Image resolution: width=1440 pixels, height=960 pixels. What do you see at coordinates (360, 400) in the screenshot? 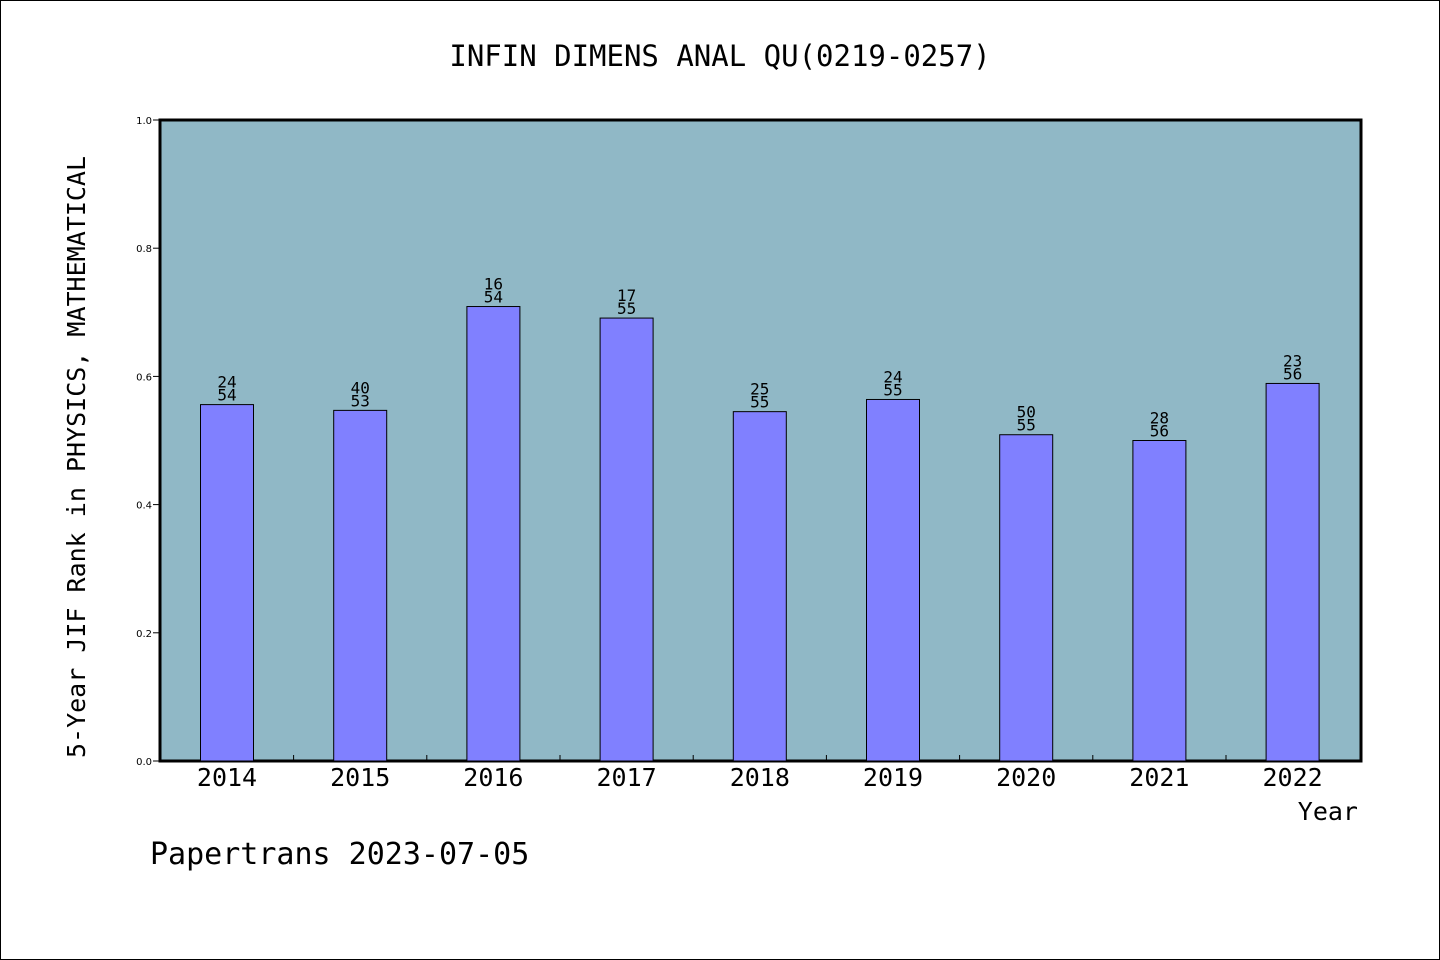
I see `rank-label-bottom: 53` at bounding box center [360, 400].